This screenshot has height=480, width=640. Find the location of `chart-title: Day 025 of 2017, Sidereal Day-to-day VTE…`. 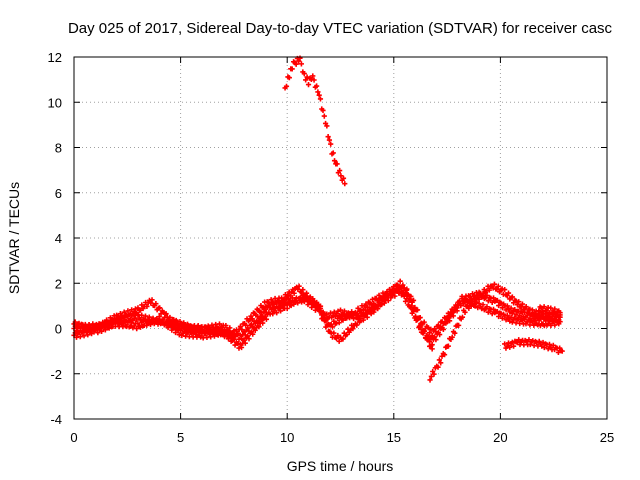

chart-title: Day 025 of 2017, Sidereal Day-to-day VTE… is located at coordinates (340, 28).